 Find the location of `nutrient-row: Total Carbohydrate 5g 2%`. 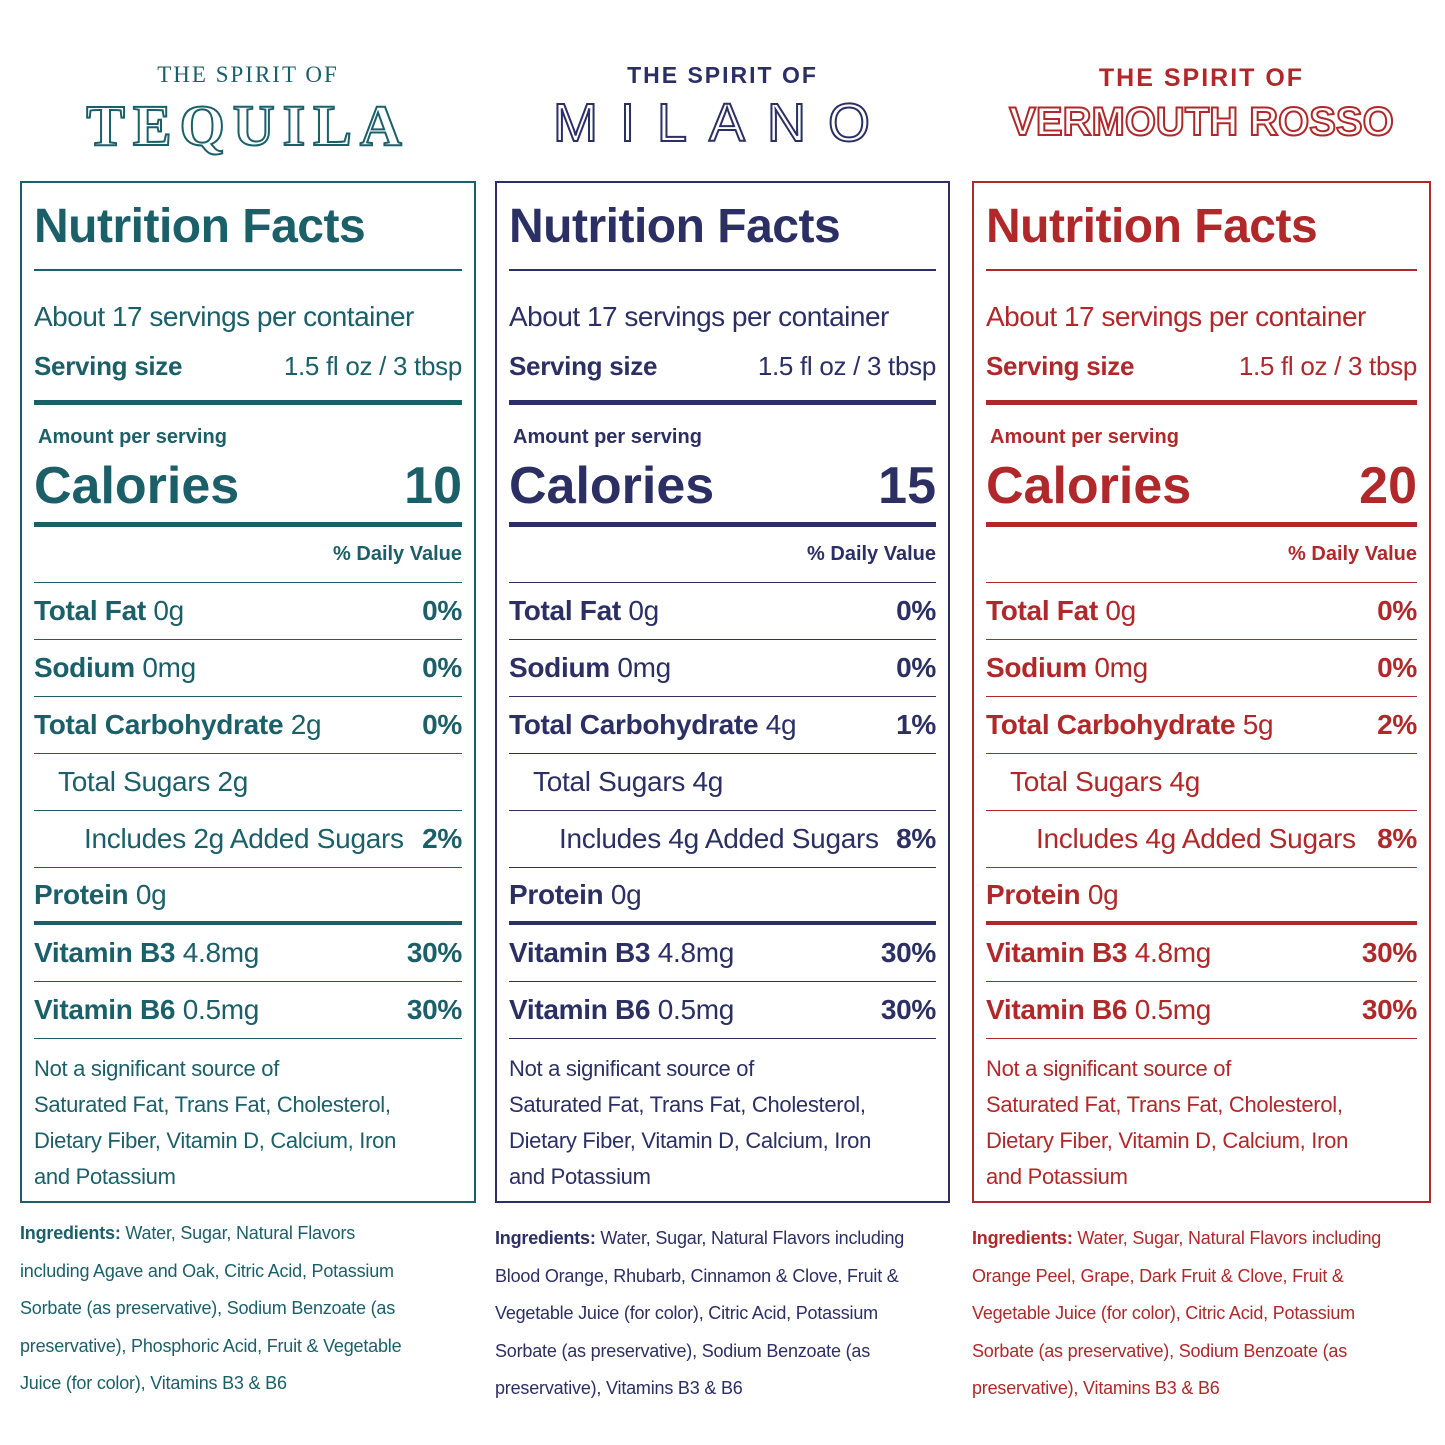

nutrient-row: Total Carbohydrate 5g 2% is located at coordinates (1201, 725).